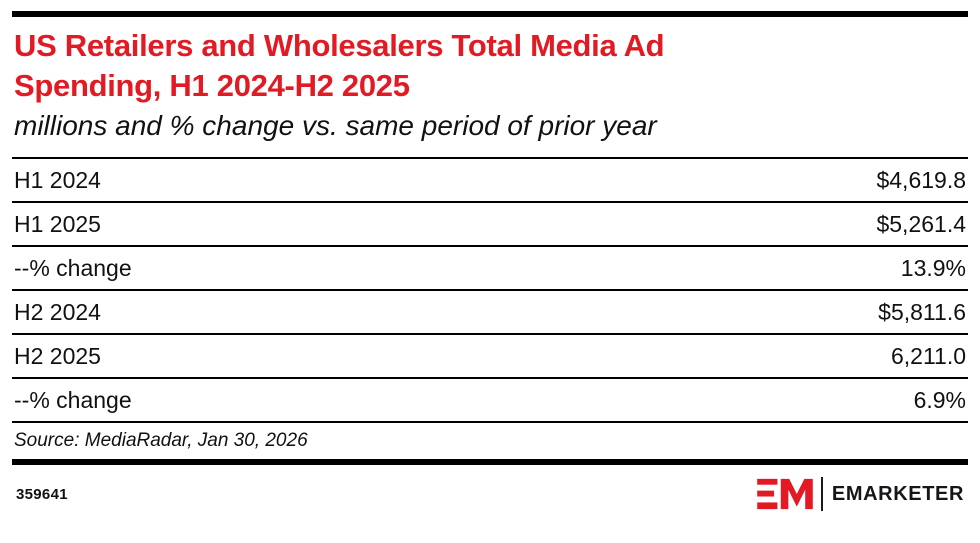  What do you see at coordinates (490, 462) in the screenshot?
I see `bottom-rule` at bounding box center [490, 462].